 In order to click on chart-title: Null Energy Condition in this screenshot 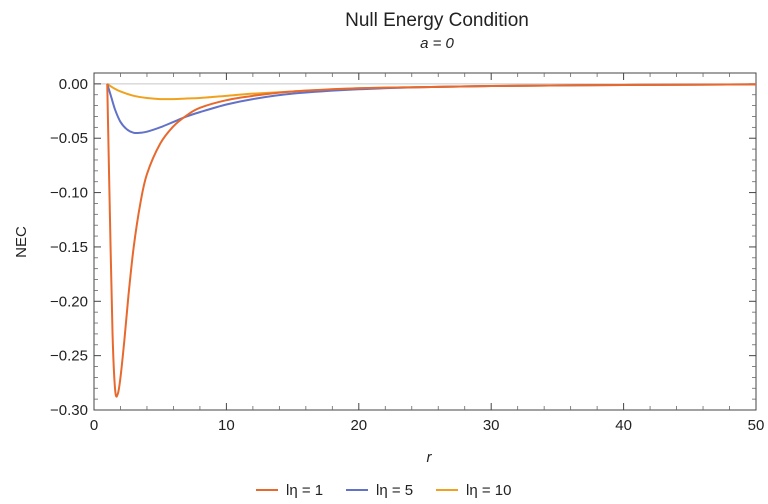, I will do `click(437, 20)`.